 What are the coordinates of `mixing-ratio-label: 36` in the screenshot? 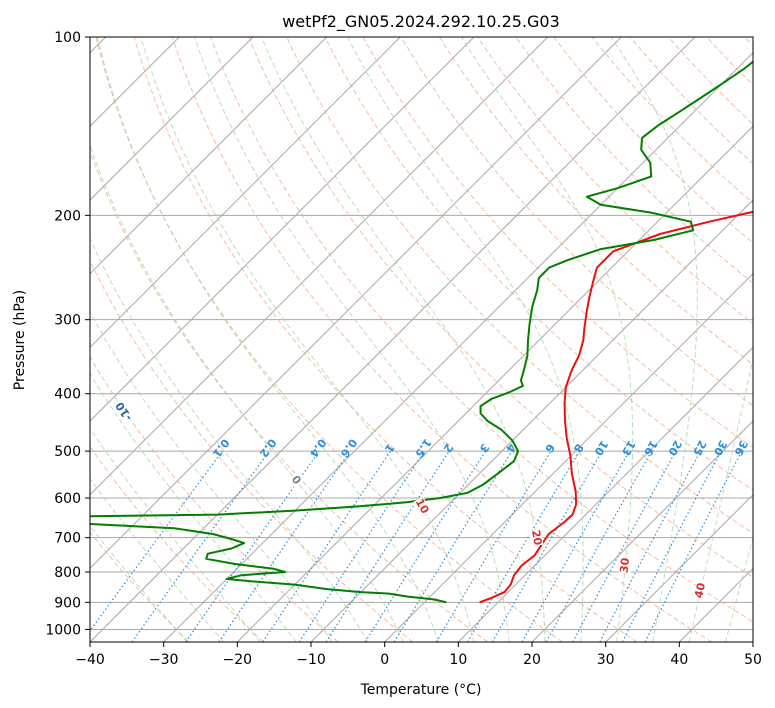 It's located at (740, 448).